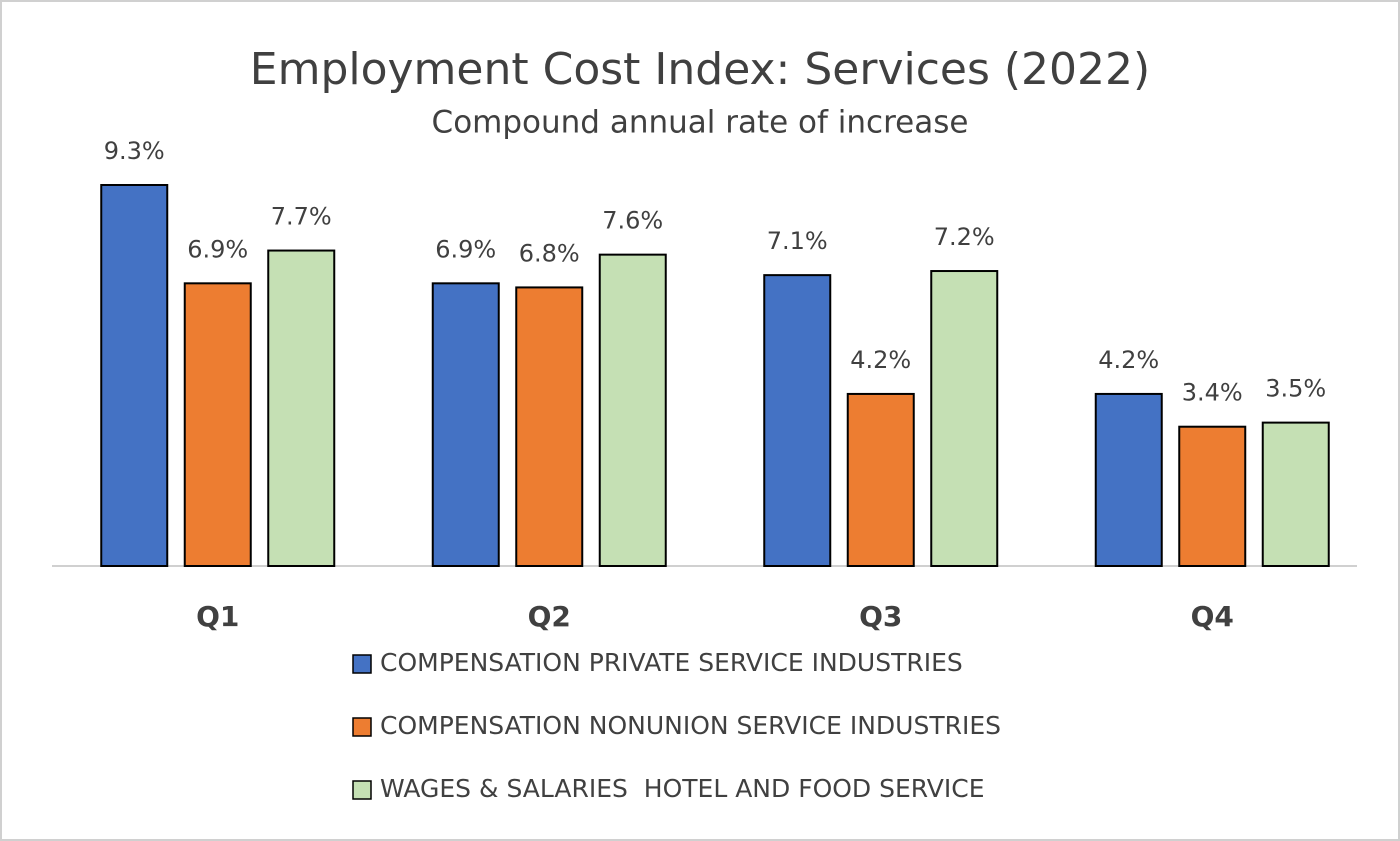  What do you see at coordinates (301, 217) in the screenshot?
I see `data-label: 7.7%` at bounding box center [301, 217].